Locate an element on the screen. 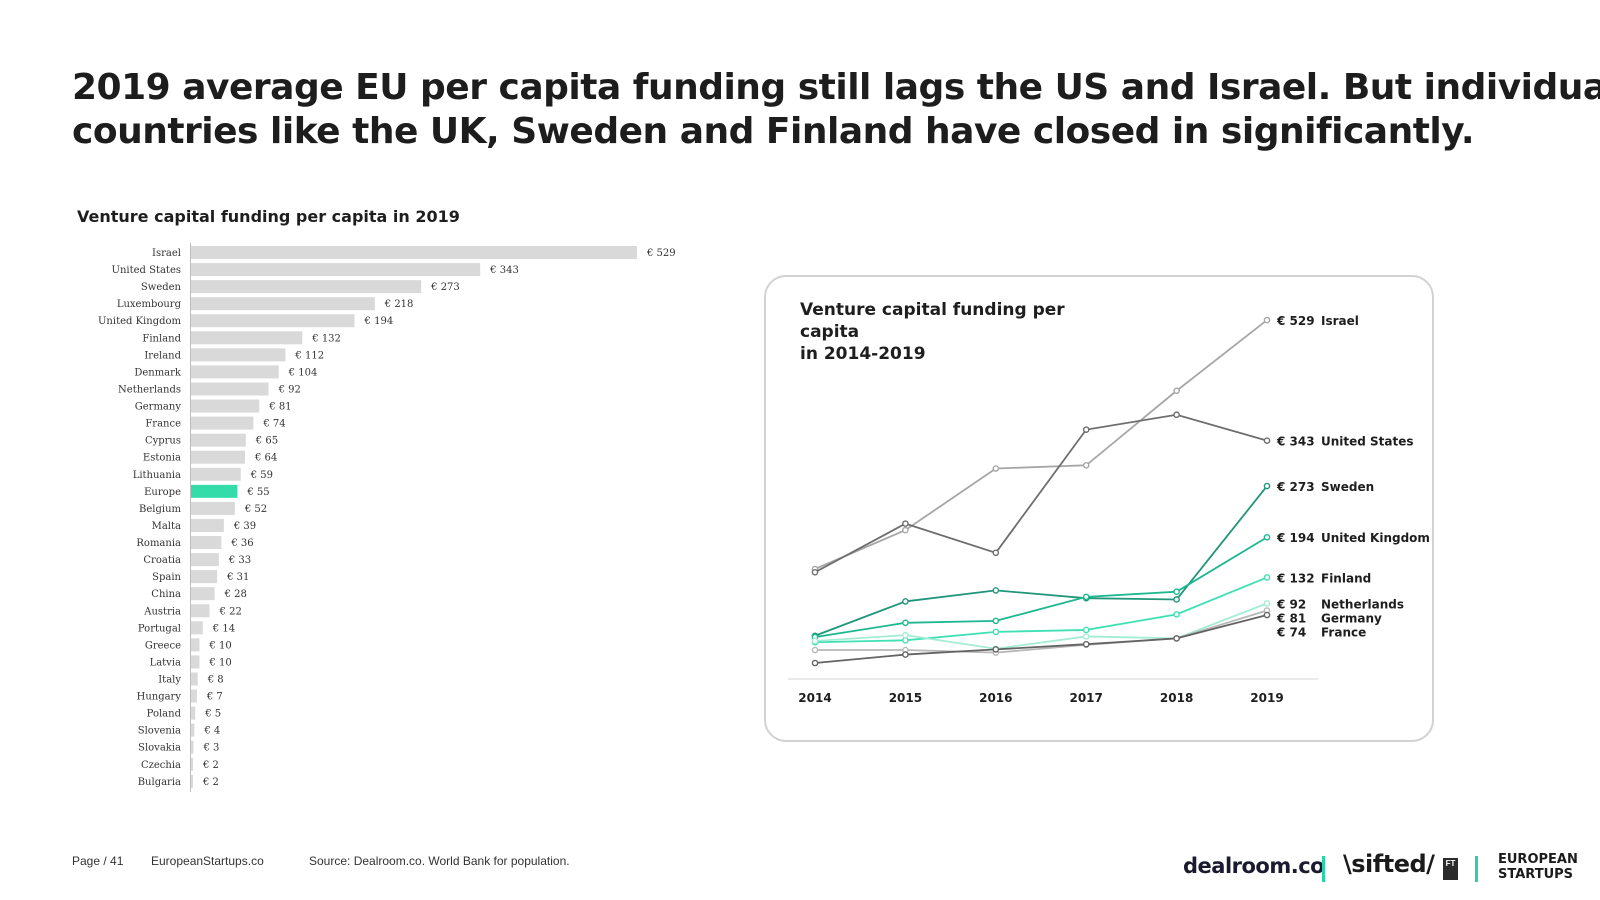 This screenshot has height=900, width=1600. bar-category-label: Austria is located at coordinates (162, 611).